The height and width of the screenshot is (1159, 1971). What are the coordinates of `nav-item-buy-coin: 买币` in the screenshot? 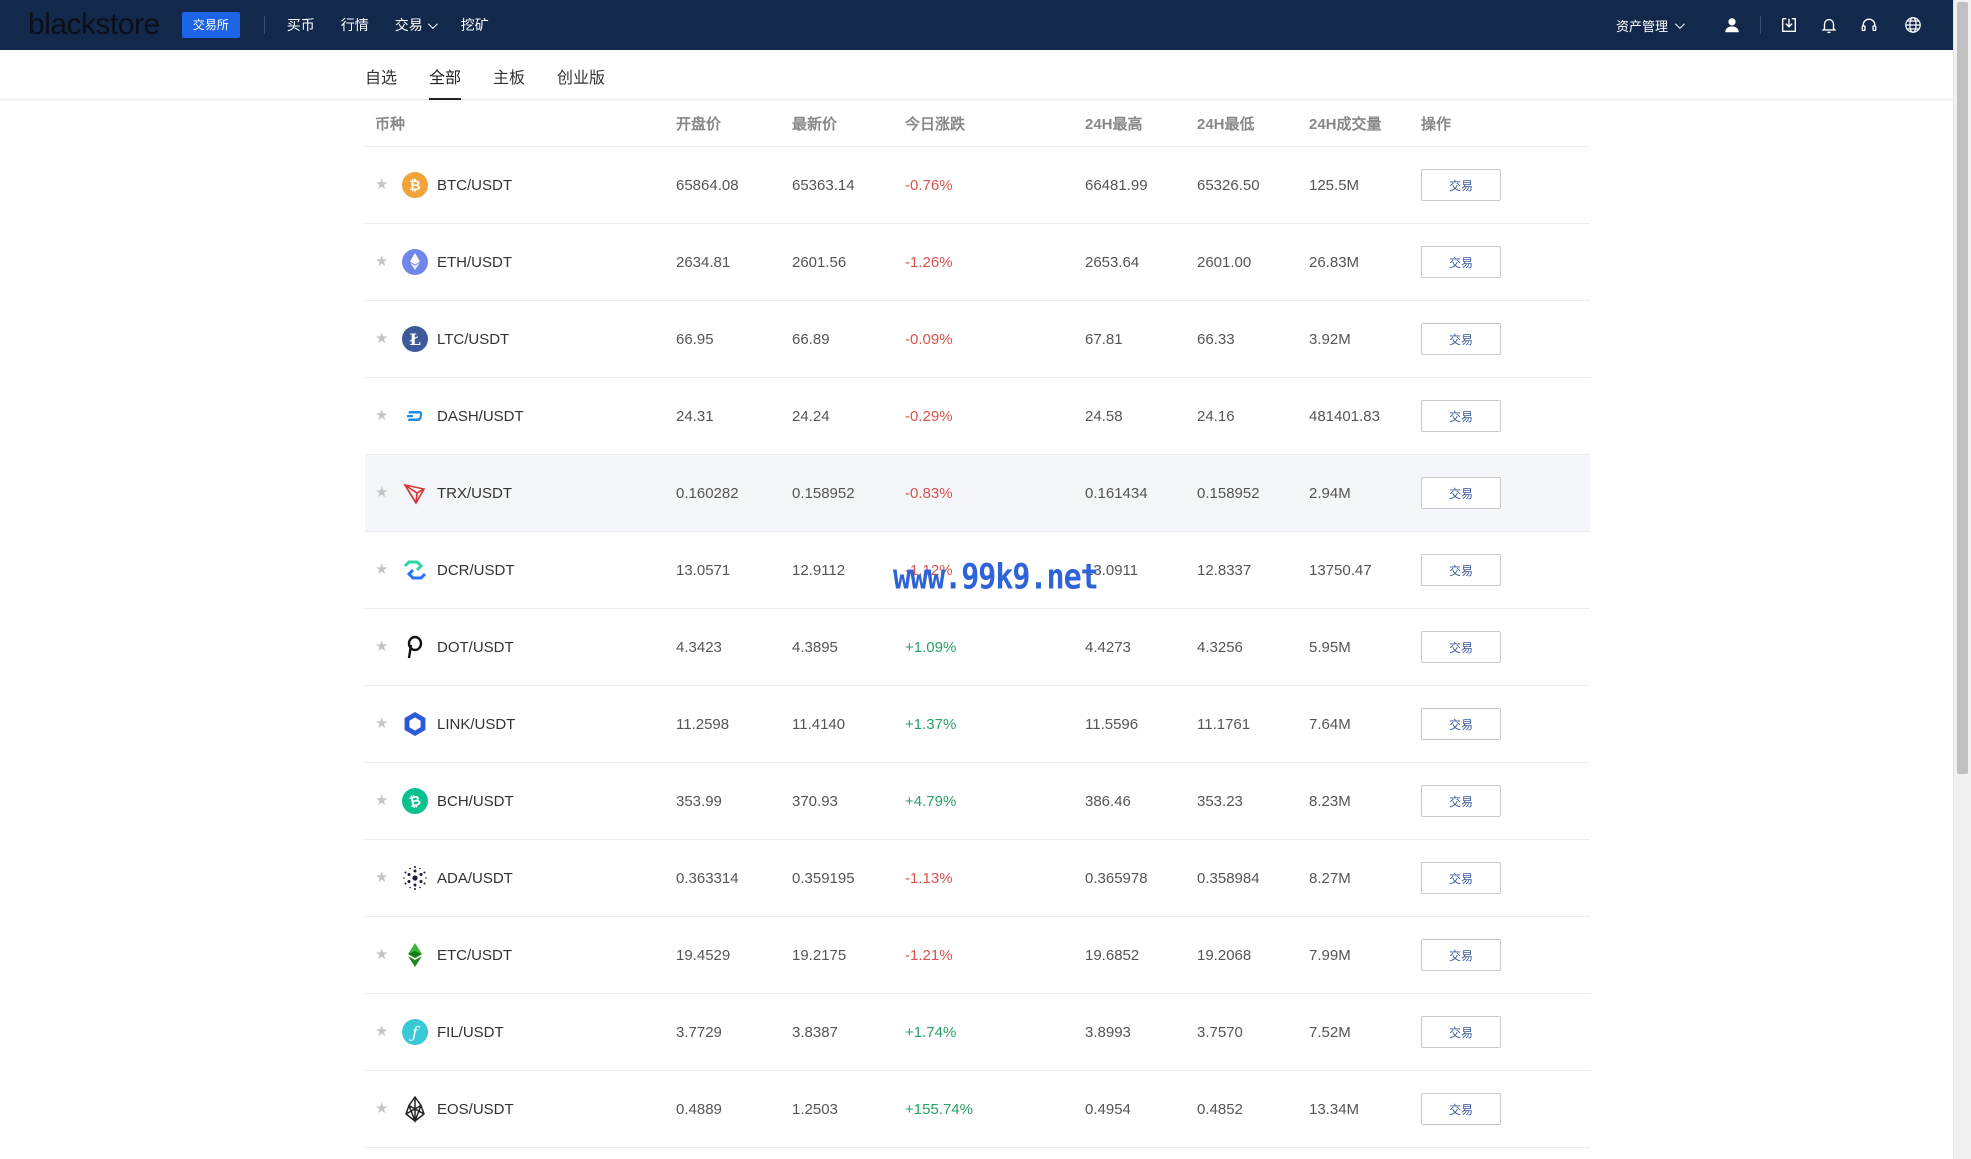 It's located at (300, 25).